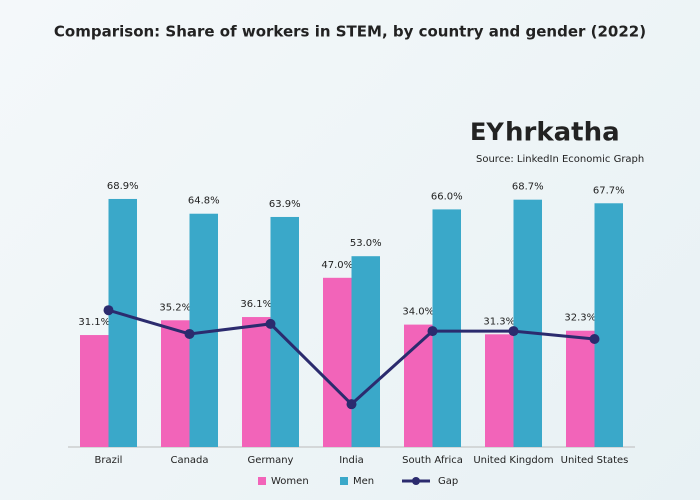 The height and width of the screenshot is (500, 700). Describe the element at coordinates (337, 265) in the screenshot. I see `value-label: 47.0%` at that location.